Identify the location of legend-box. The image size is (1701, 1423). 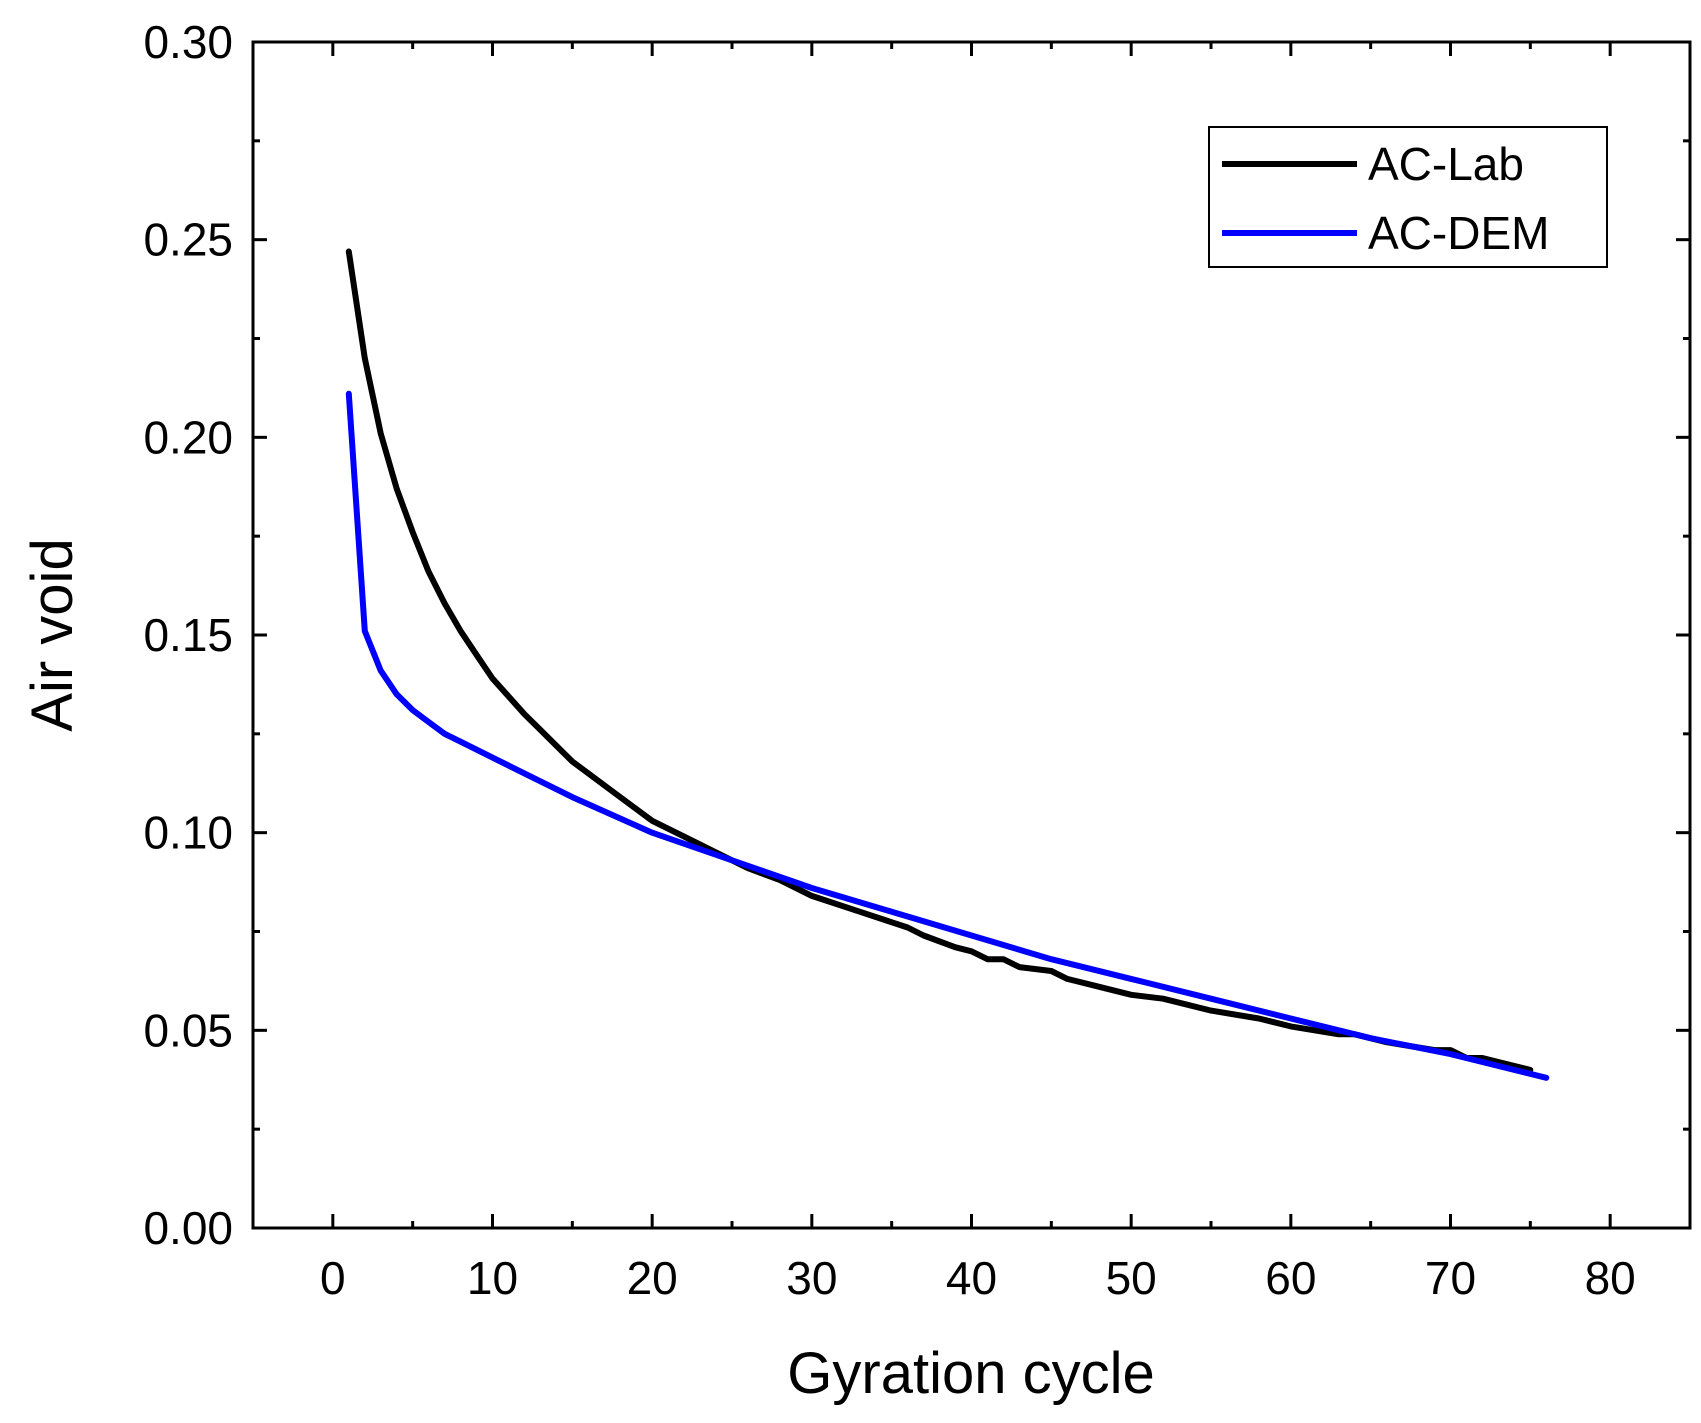
(1408, 197).